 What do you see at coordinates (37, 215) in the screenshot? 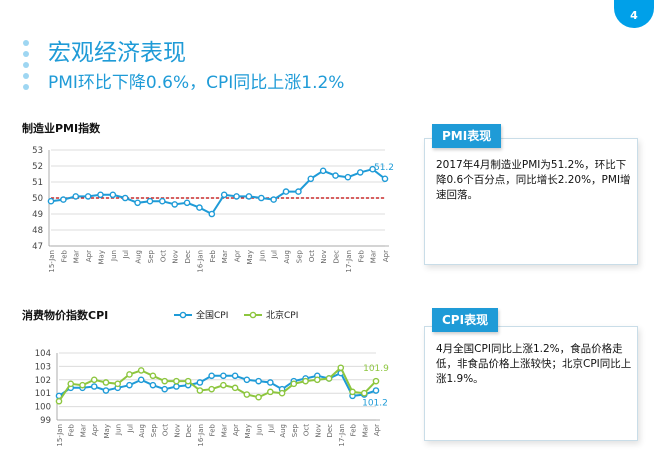
I see `y-tick-label: 49` at bounding box center [37, 215].